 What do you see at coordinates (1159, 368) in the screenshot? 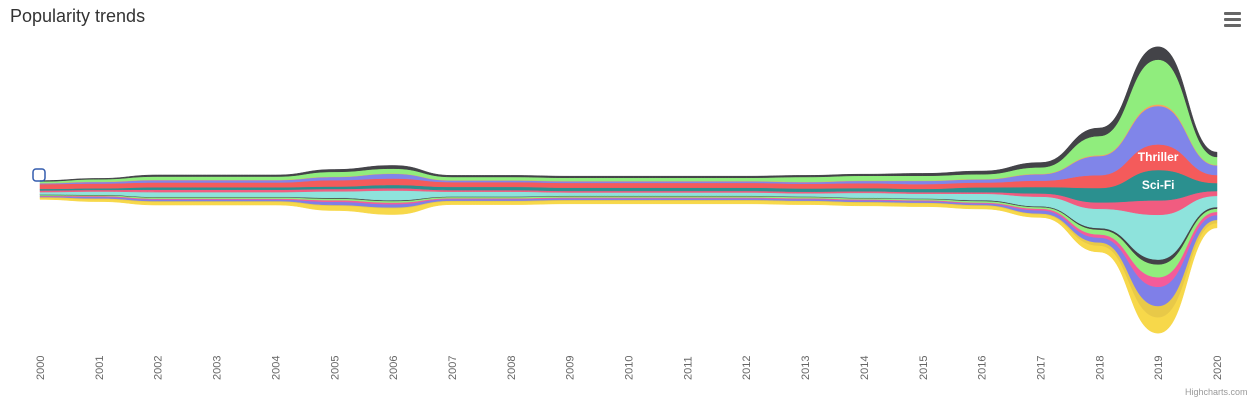
I see `x-tick-label: 2019` at bounding box center [1159, 368].